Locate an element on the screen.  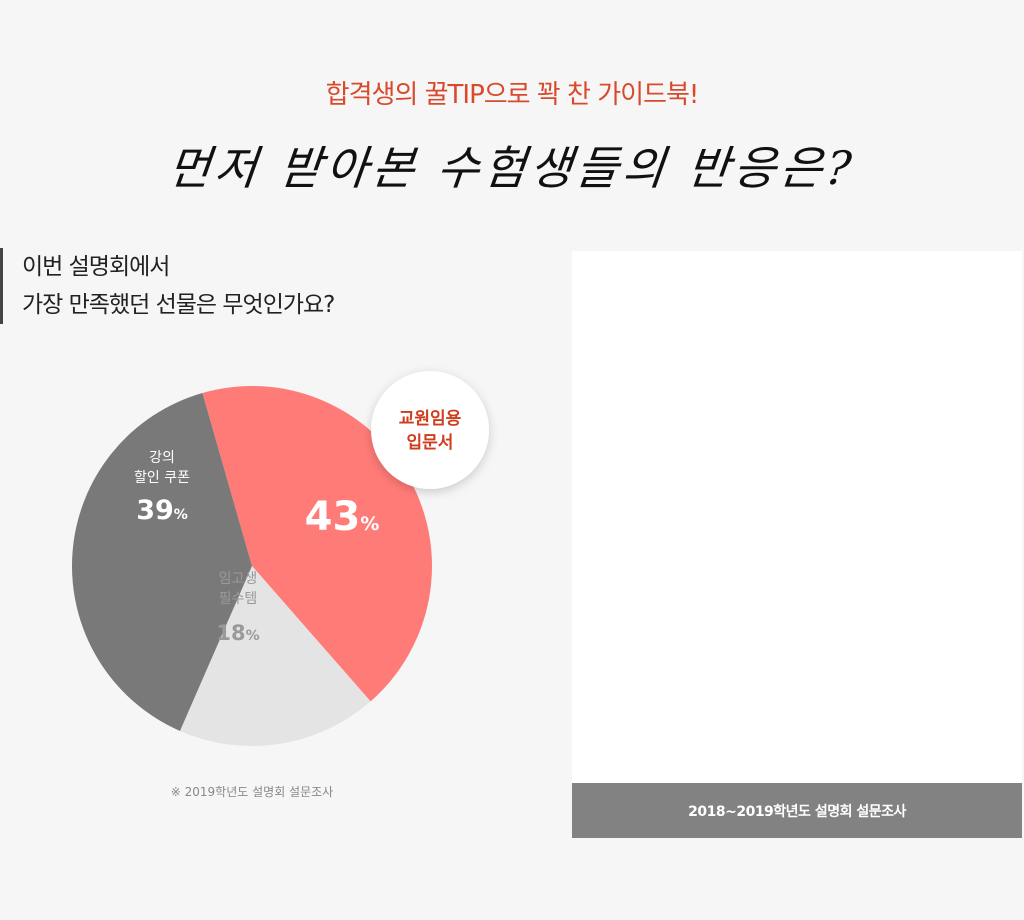
pie-unit-2: % is located at coordinates (181, 515).